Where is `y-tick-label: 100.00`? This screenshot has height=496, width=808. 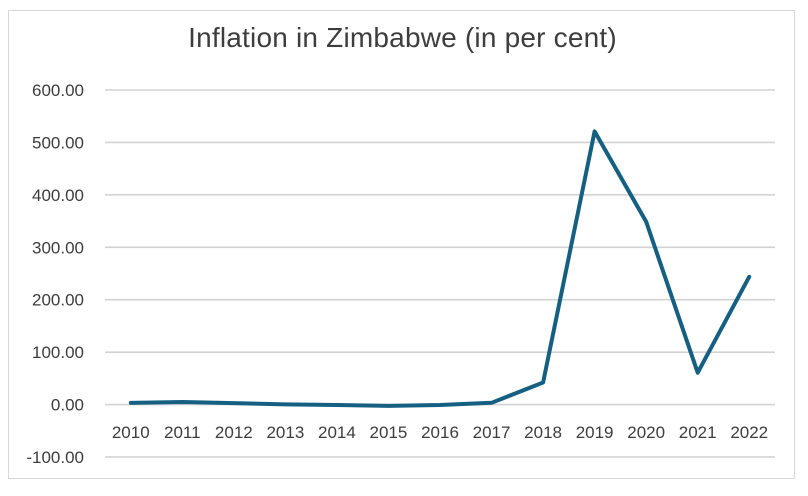 y-tick-label: 100.00 is located at coordinates (58, 352).